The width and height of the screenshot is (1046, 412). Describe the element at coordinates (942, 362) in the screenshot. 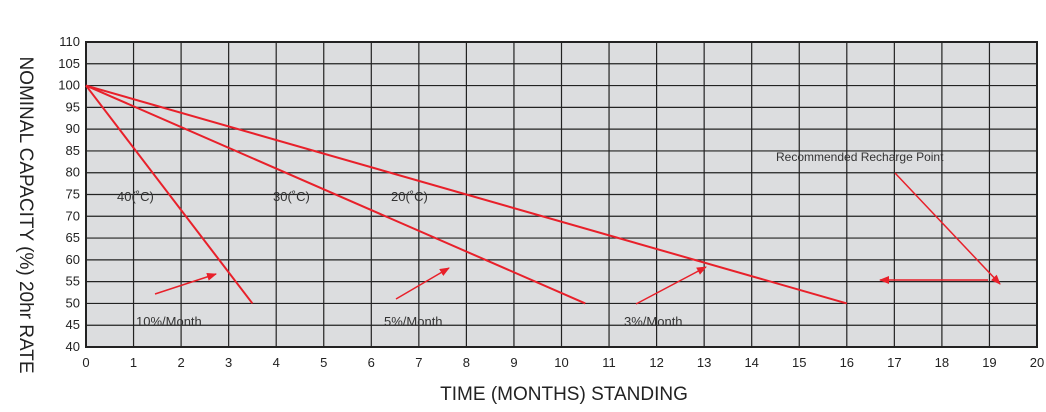

I see `x-tick-label-18: 18` at that location.